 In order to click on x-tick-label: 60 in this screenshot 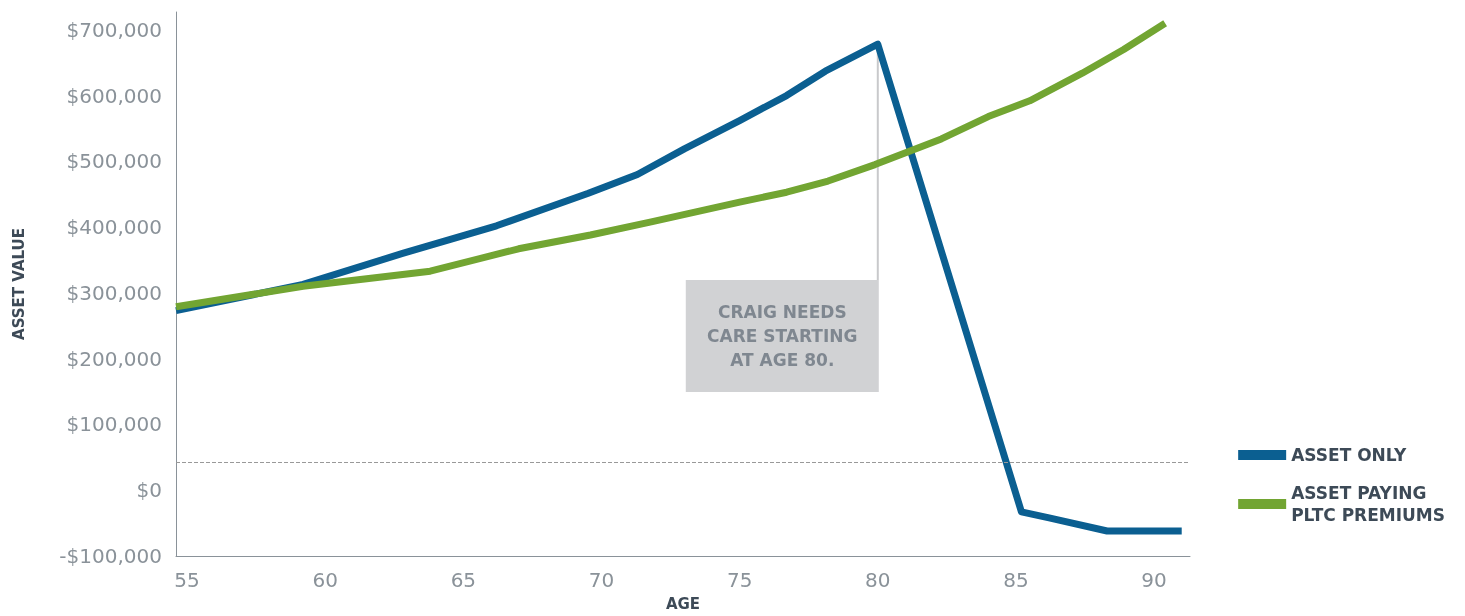, I will do `click(325, 580)`.